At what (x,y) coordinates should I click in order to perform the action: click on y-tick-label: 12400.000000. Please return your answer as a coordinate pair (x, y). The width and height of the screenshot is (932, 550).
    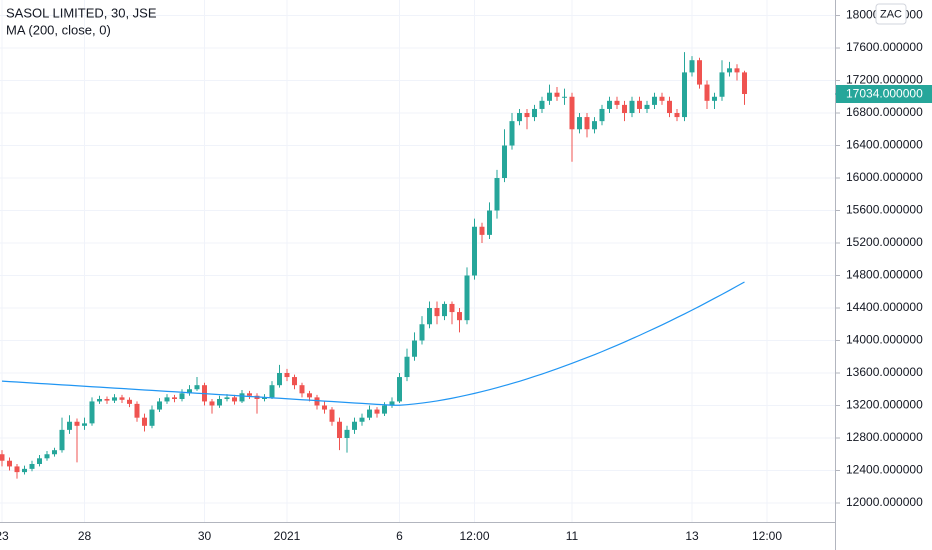
    Looking at the image, I should click on (884, 470).